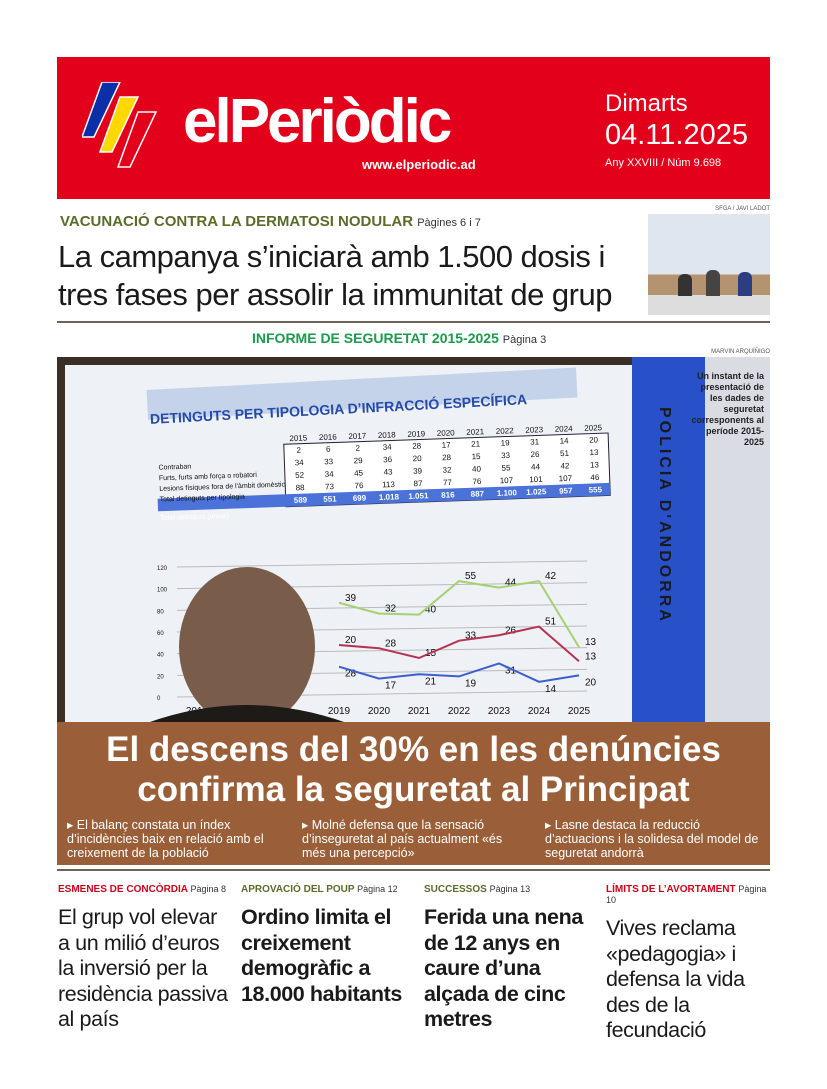  Describe the element at coordinates (591, 642) in the screenshot. I see `data-label: 13` at that location.